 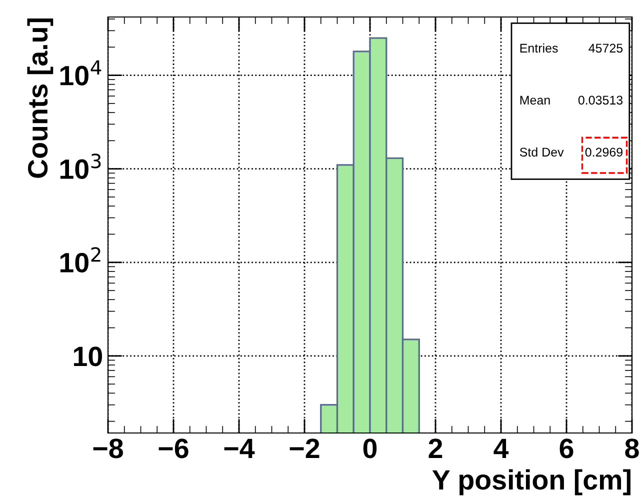 What do you see at coordinates (632, 448) in the screenshot?
I see `x-tick-label: 8` at bounding box center [632, 448].